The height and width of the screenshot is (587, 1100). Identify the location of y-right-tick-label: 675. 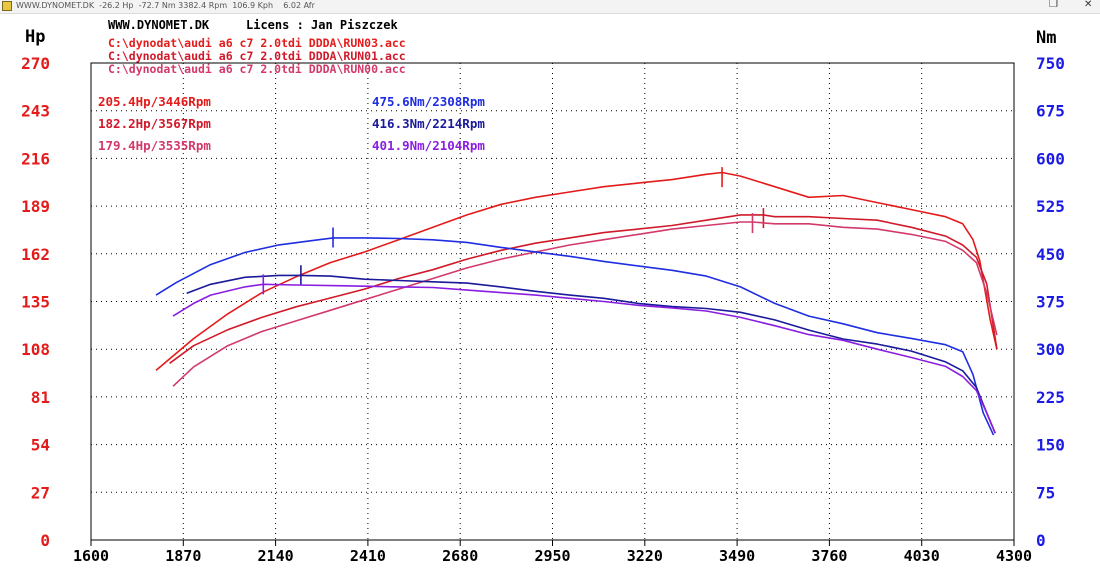
(1050, 111).